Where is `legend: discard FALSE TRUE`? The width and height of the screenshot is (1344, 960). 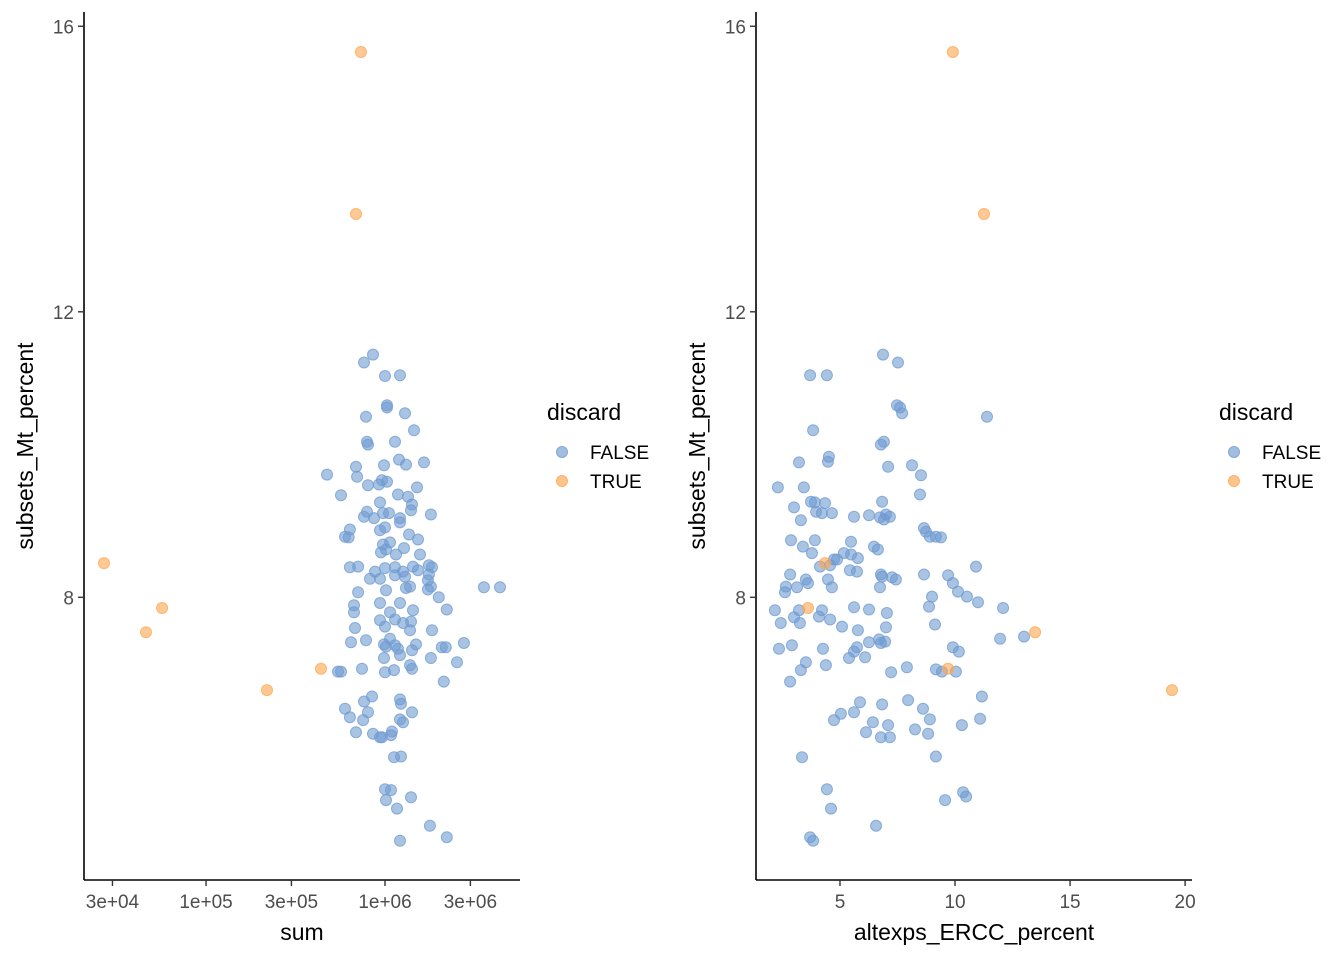
legend: discard FALSE TRUE is located at coordinates (598, 446).